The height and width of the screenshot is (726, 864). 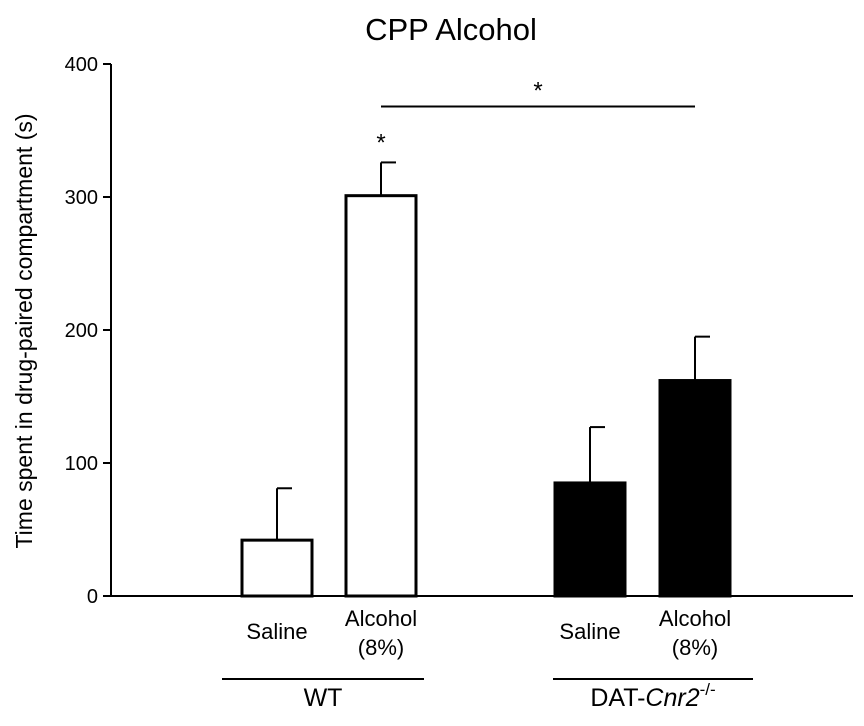 What do you see at coordinates (81, 198) in the screenshot?
I see `y-tick-label: 300` at bounding box center [81, 198].